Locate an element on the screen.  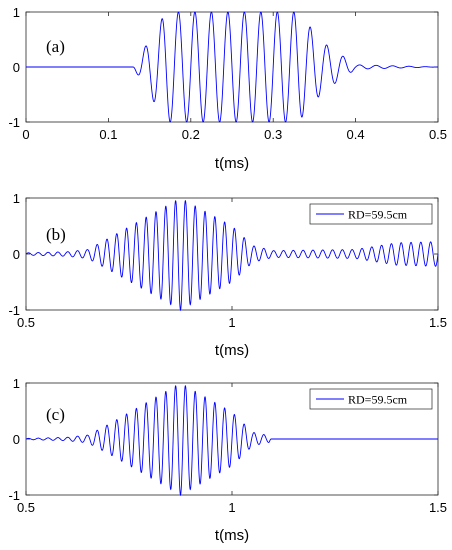
x-tick-label: 0.2 is located at coordinates (191, 134).